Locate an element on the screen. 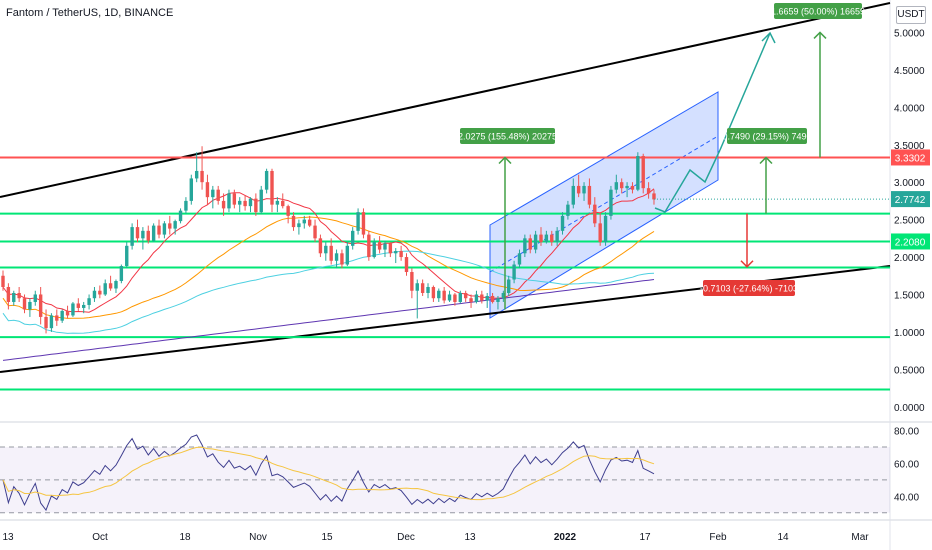 This screenshot has width=932, height=550. support-price-tag: 2.2080 is located at coordinates (910, 242).